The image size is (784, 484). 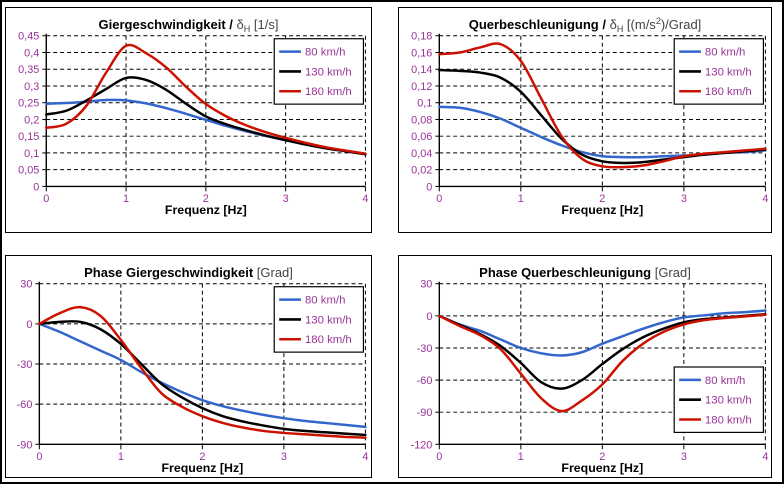 I want to click on chart-title: Giergeschwindigkeit / δH [1/s], so click(x=188, y=25).